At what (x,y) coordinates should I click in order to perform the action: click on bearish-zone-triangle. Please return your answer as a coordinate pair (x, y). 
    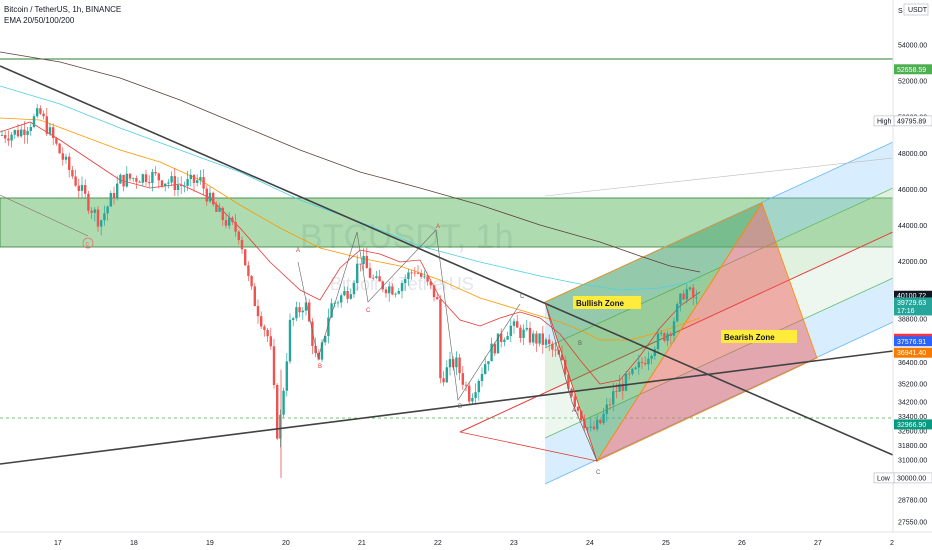
    Looking at the image, I should click on (706, 332).